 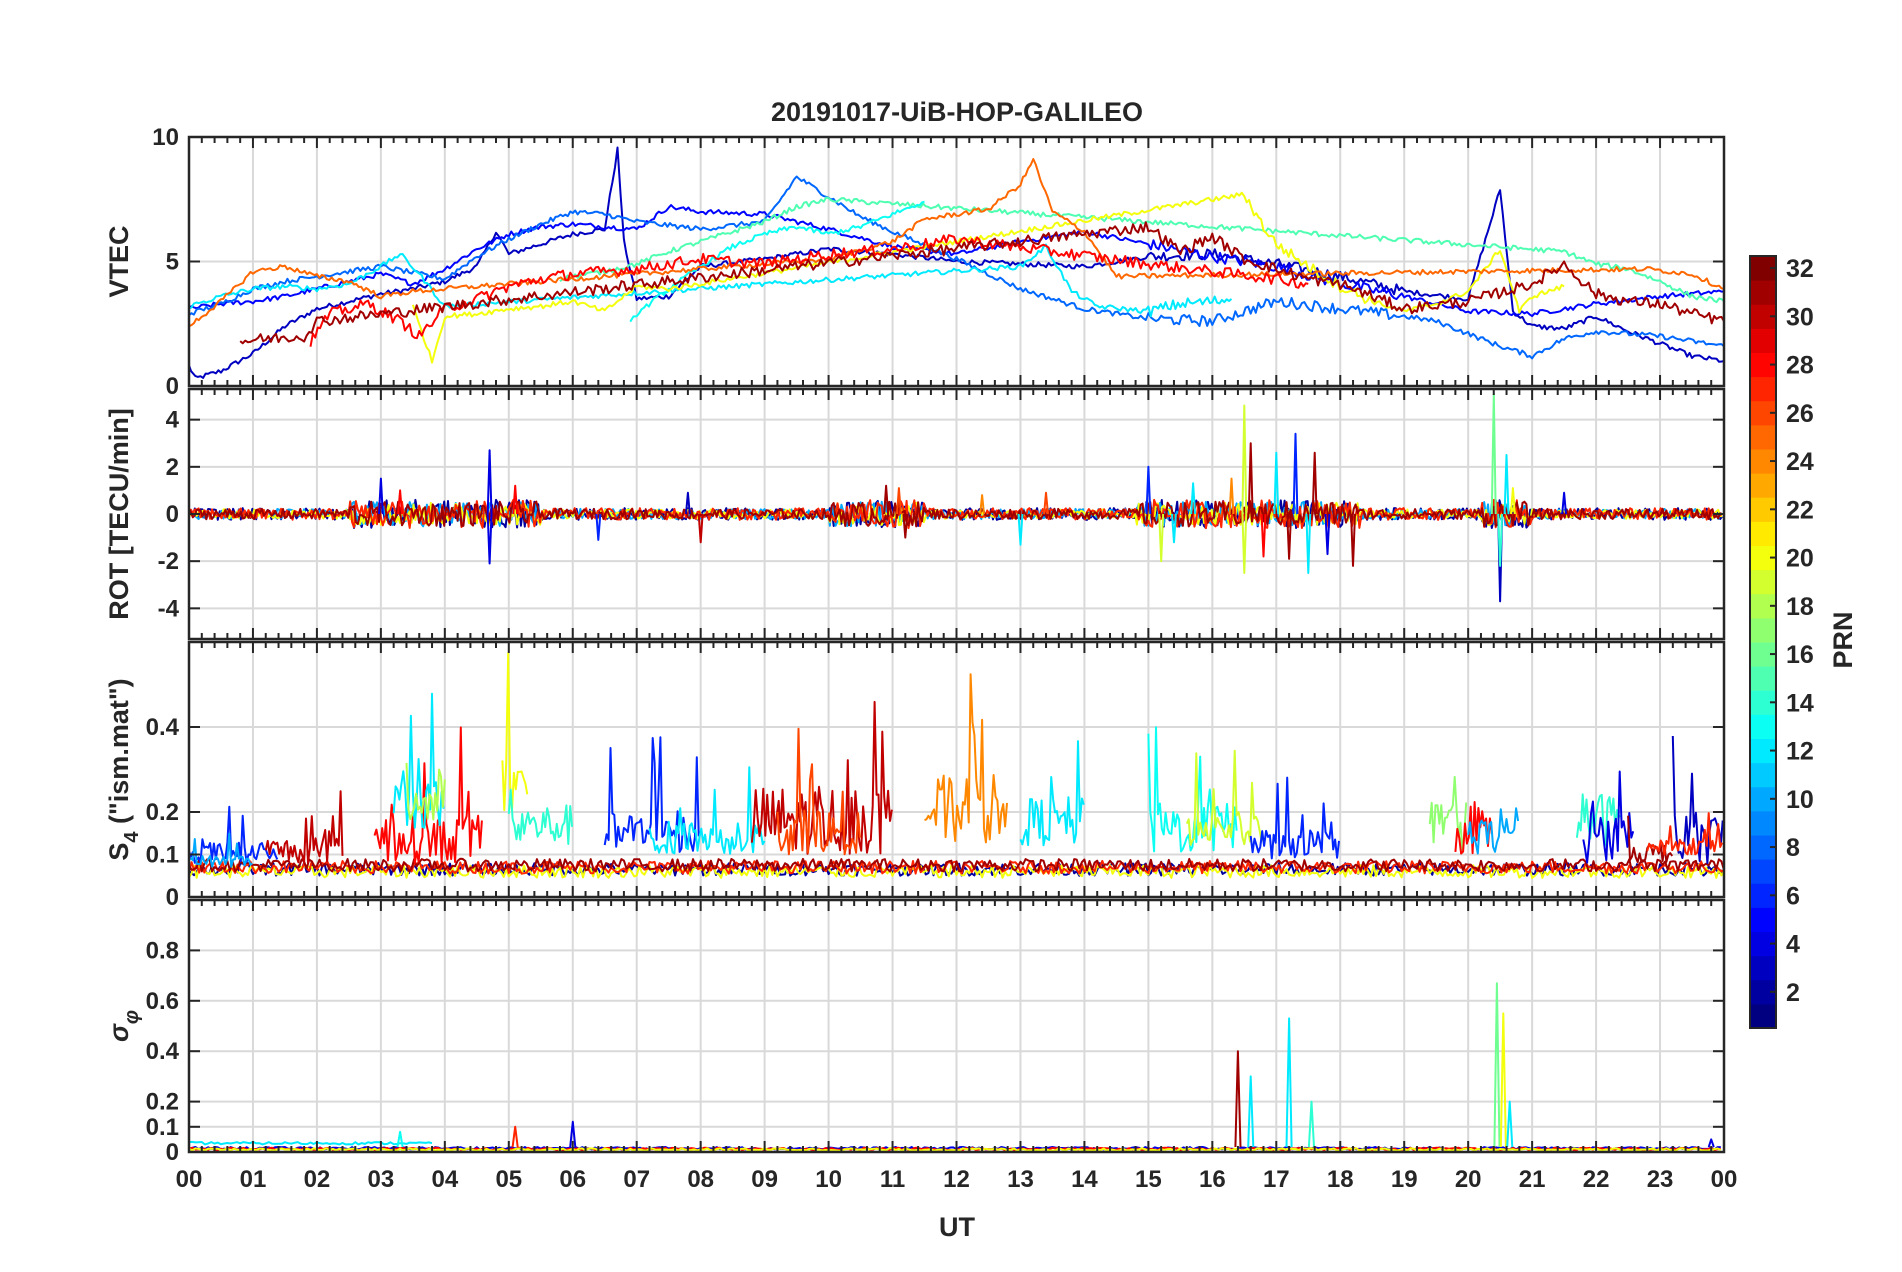 What do you see at coordinates (1793, 945) in the screenshot?
I see `colorbar-tick-label: 4` at bounding box center [1793, 945].